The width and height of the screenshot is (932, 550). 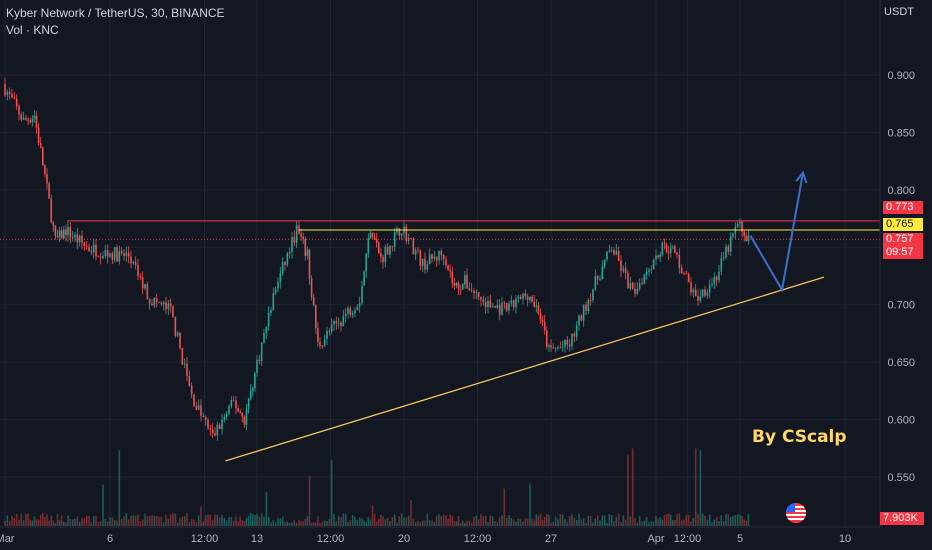 What do you see at coordinates (32, 30) in the screenshot?
I see `volume-indicator-label: Vol · KNC` at bounding box center [32, 30].